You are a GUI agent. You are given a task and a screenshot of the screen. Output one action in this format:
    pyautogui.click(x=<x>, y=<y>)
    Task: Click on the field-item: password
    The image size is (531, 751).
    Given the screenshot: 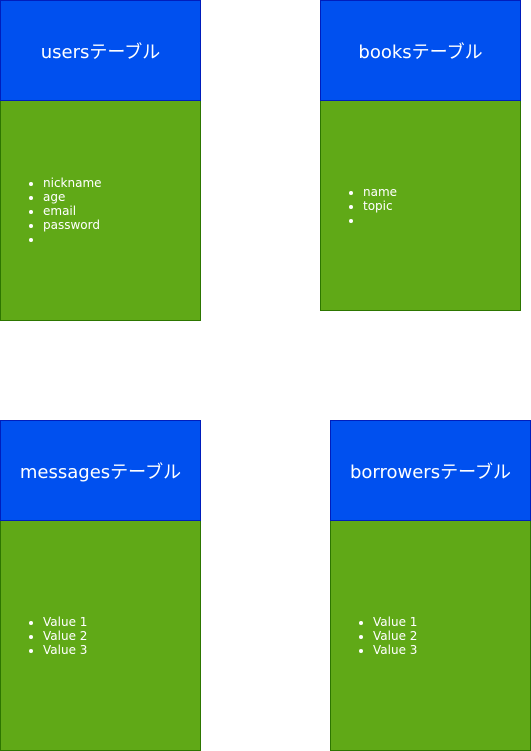 What is the action you would take?
    pyautogui.click(x=72, y=225)
    